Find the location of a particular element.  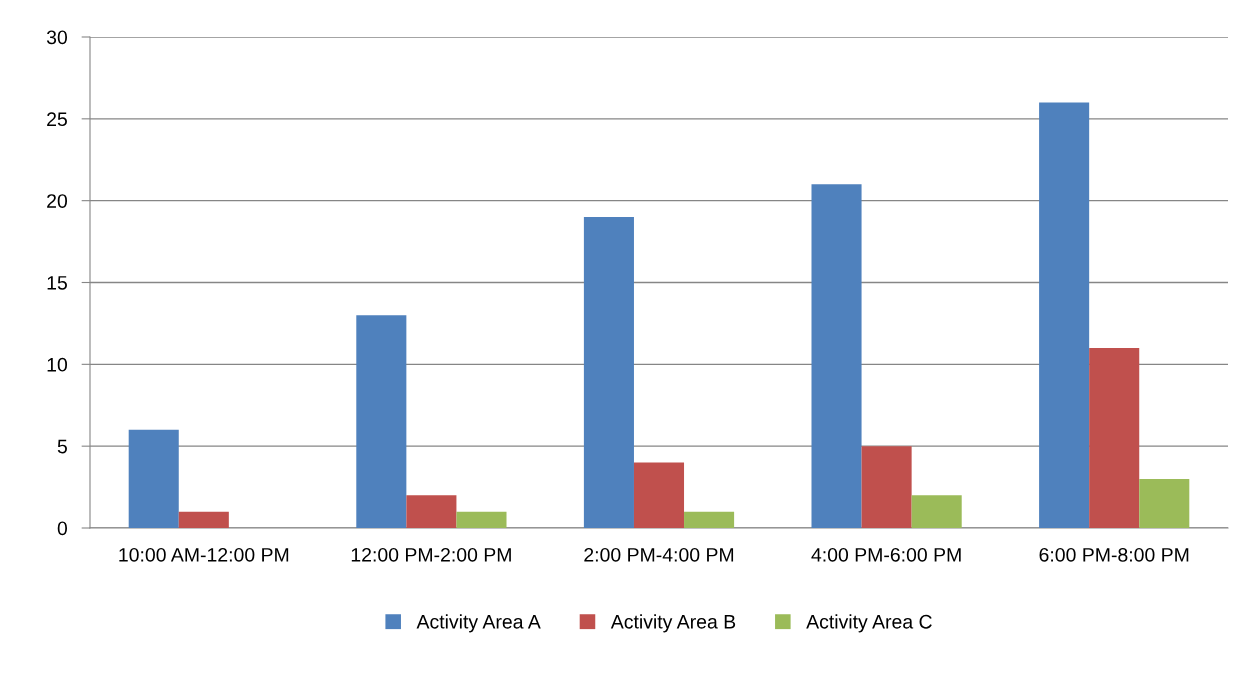

y-tick-label: 25 is located at coordinates (57, 119).